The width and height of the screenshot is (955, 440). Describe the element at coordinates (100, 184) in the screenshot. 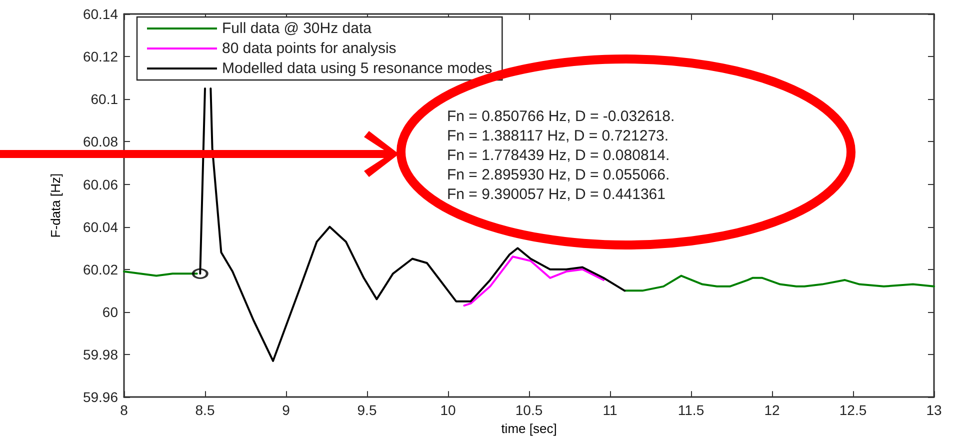

I see `y-tick-label: 60.06` at that location.